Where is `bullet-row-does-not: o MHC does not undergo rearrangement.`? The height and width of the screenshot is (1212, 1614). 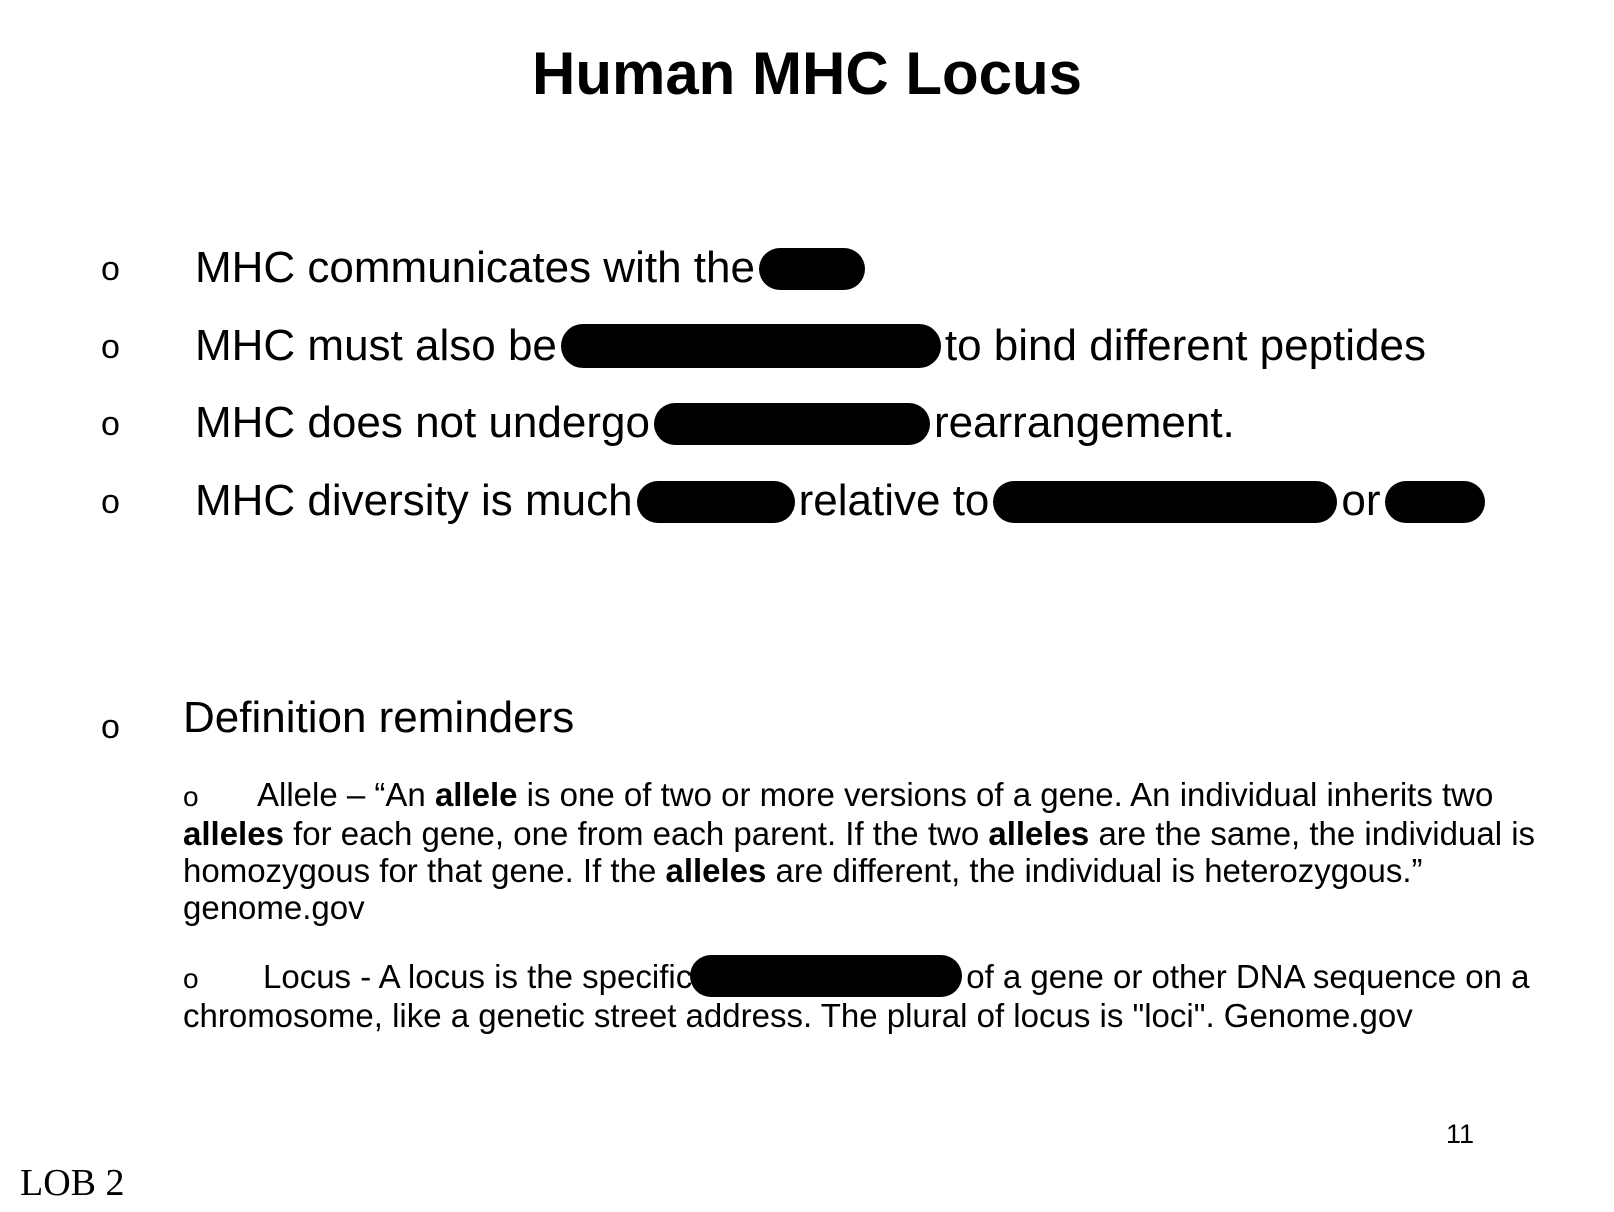
bullet-row-does-not: o MHC does not undergo rearrangement. is located at coordinates (807, 420).